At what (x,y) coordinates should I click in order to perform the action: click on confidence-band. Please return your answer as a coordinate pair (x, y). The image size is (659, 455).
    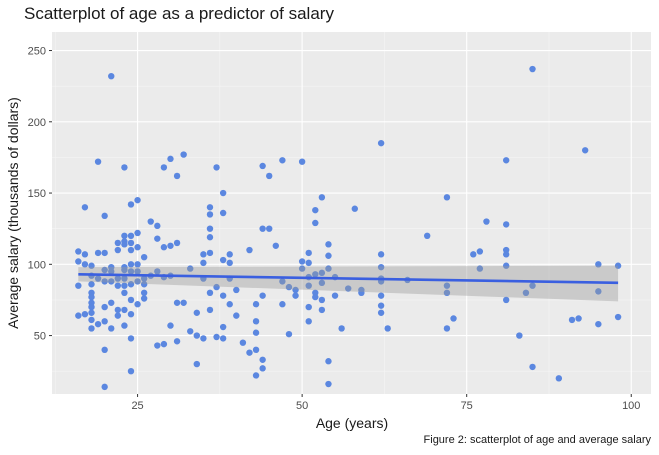
    Looking at the image, I should click on (348, 283).